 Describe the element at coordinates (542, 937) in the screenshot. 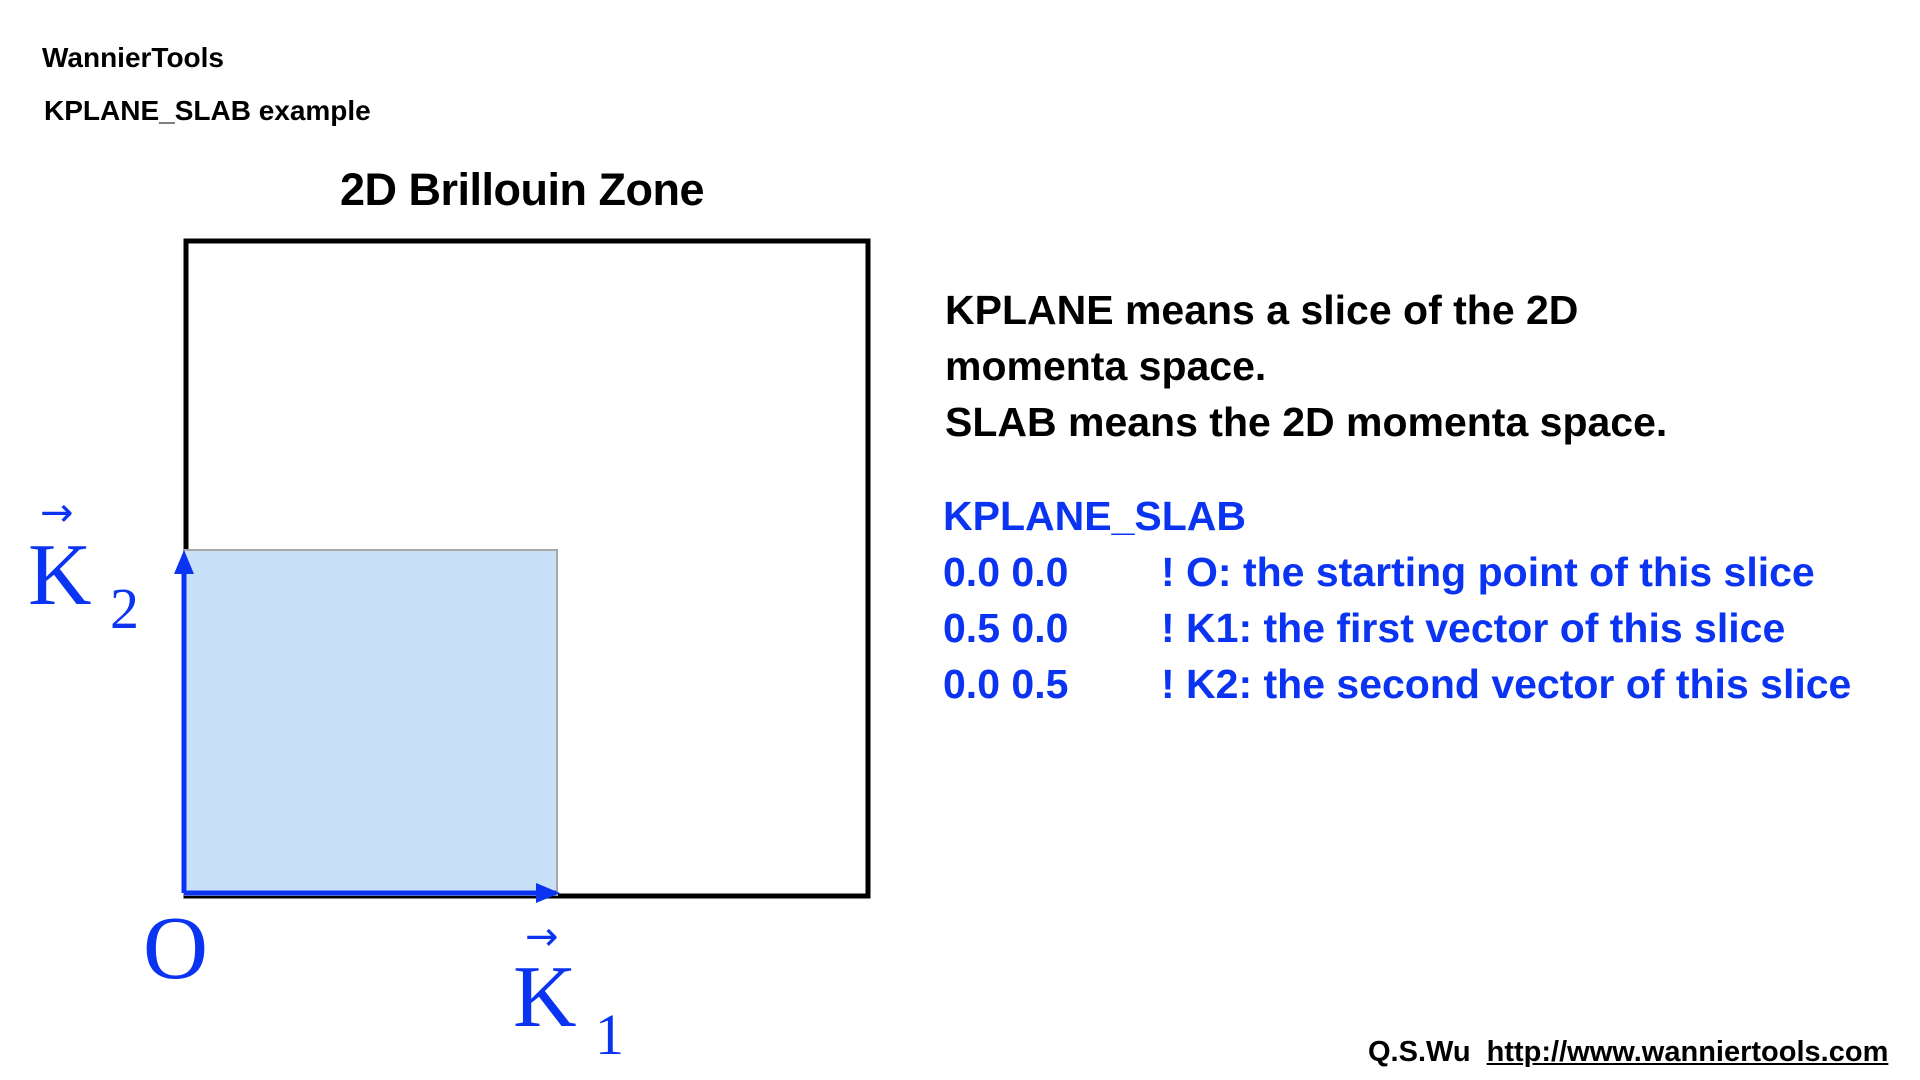

I see `k1-vector-arrow-symbol: →` at that location.